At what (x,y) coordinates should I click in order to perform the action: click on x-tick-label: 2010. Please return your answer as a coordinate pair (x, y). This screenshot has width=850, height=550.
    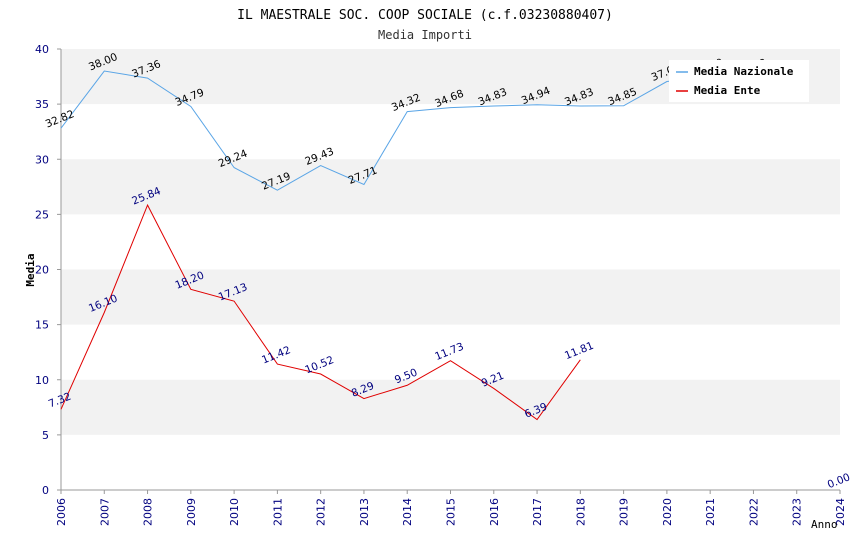
    Looking at the image, I should click on (234, 512).